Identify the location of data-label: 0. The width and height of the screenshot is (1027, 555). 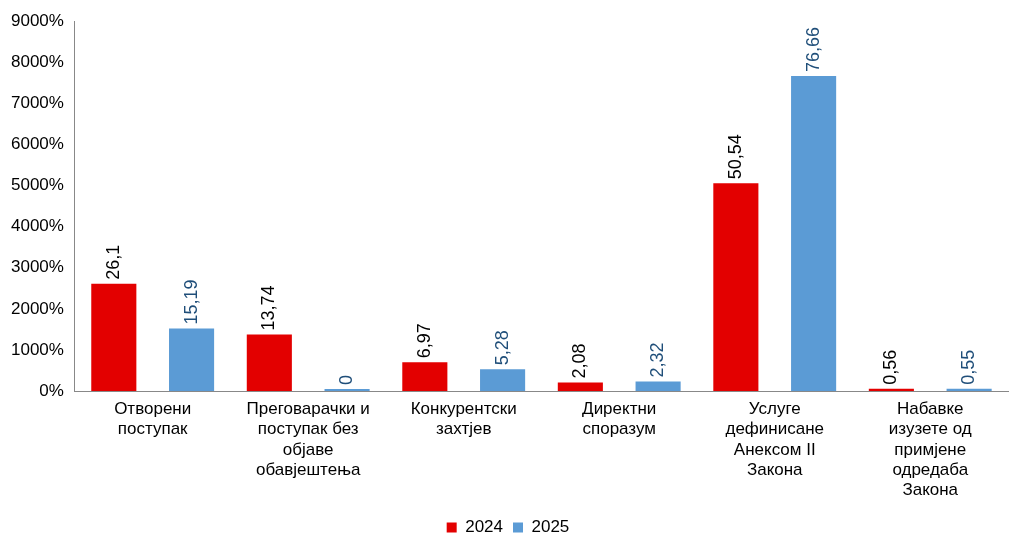
(346, 379).